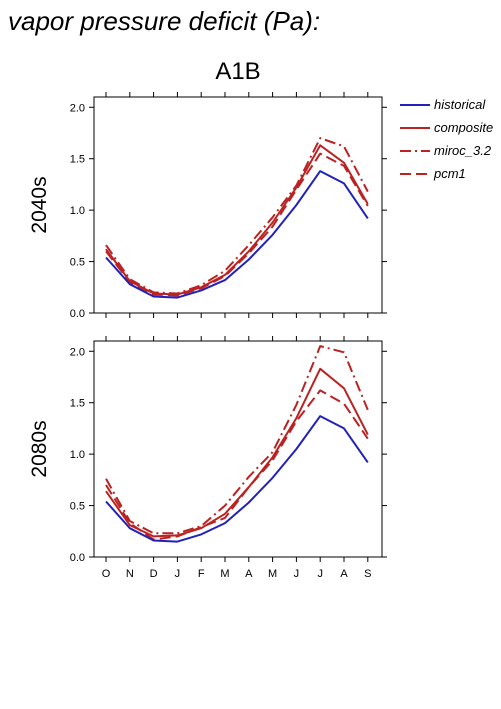 The image size is (501, 709). Describe the element at coordinates (164, 21) in the screenshot. I see `figure-title: vapor pressure deficit (Pa):` at that location.